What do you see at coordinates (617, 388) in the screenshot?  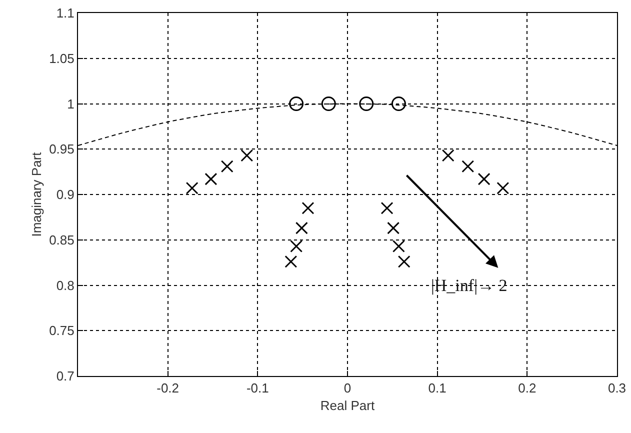 I see `x-tick-label: 0.3` at bounding box center [617, 388].